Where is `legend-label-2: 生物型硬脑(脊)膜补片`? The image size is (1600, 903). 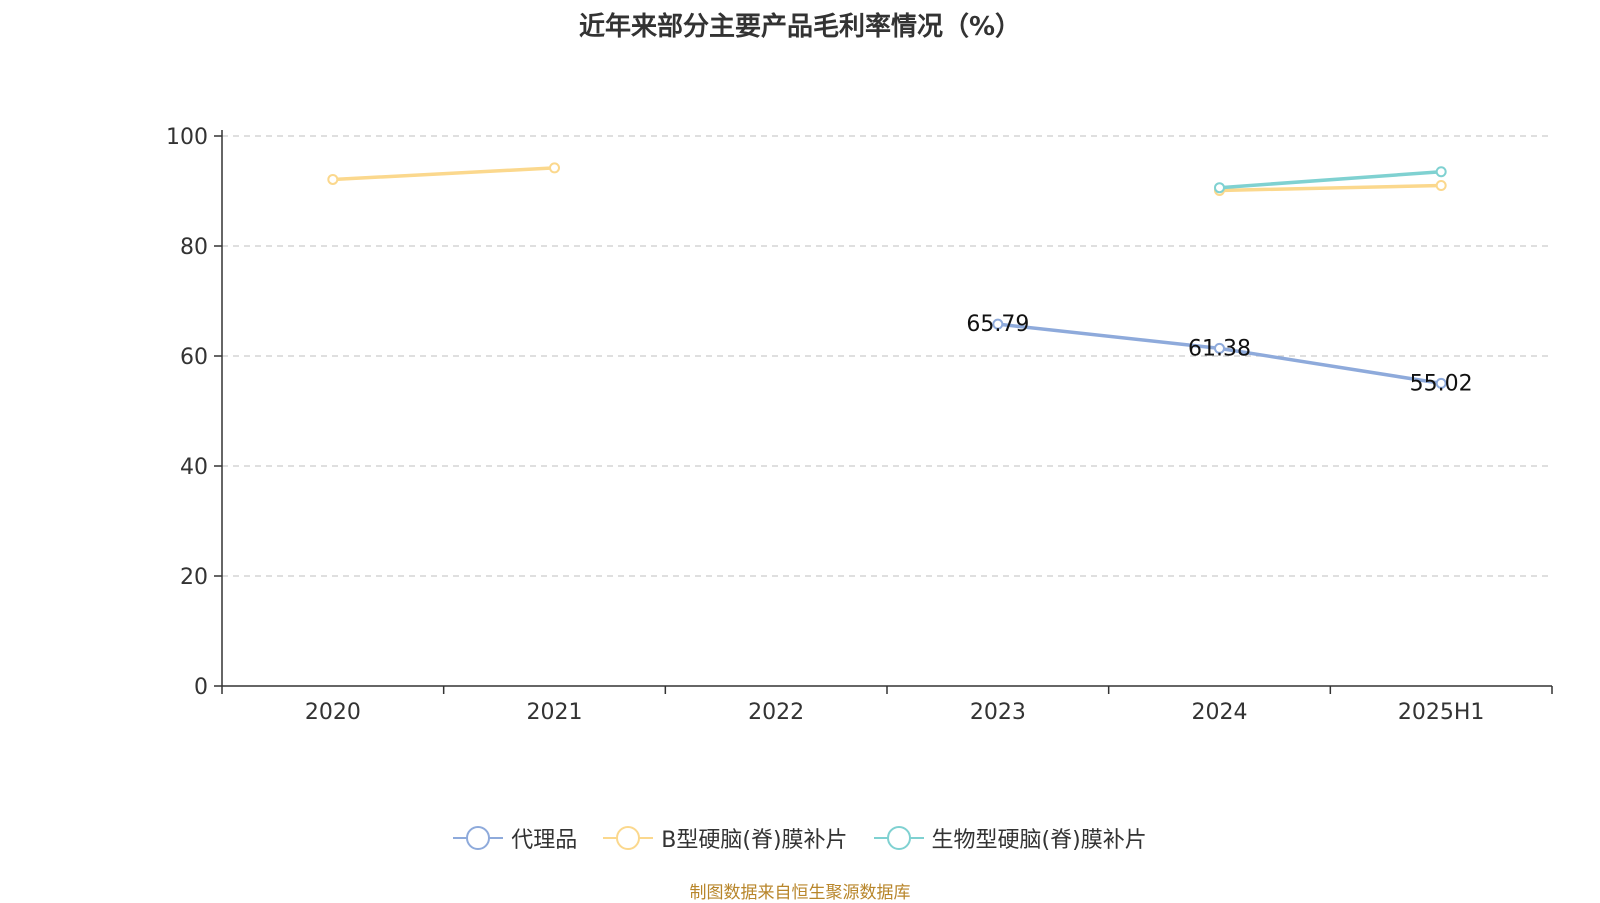
legend-label-2: 生物型硬脑(脊)膜补片 is located at coordinates (1039, 840).